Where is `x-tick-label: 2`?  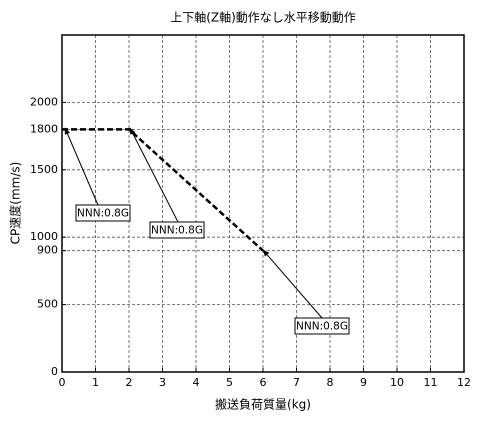
x-tick-label: 2 is located at coordinates (129, 382).